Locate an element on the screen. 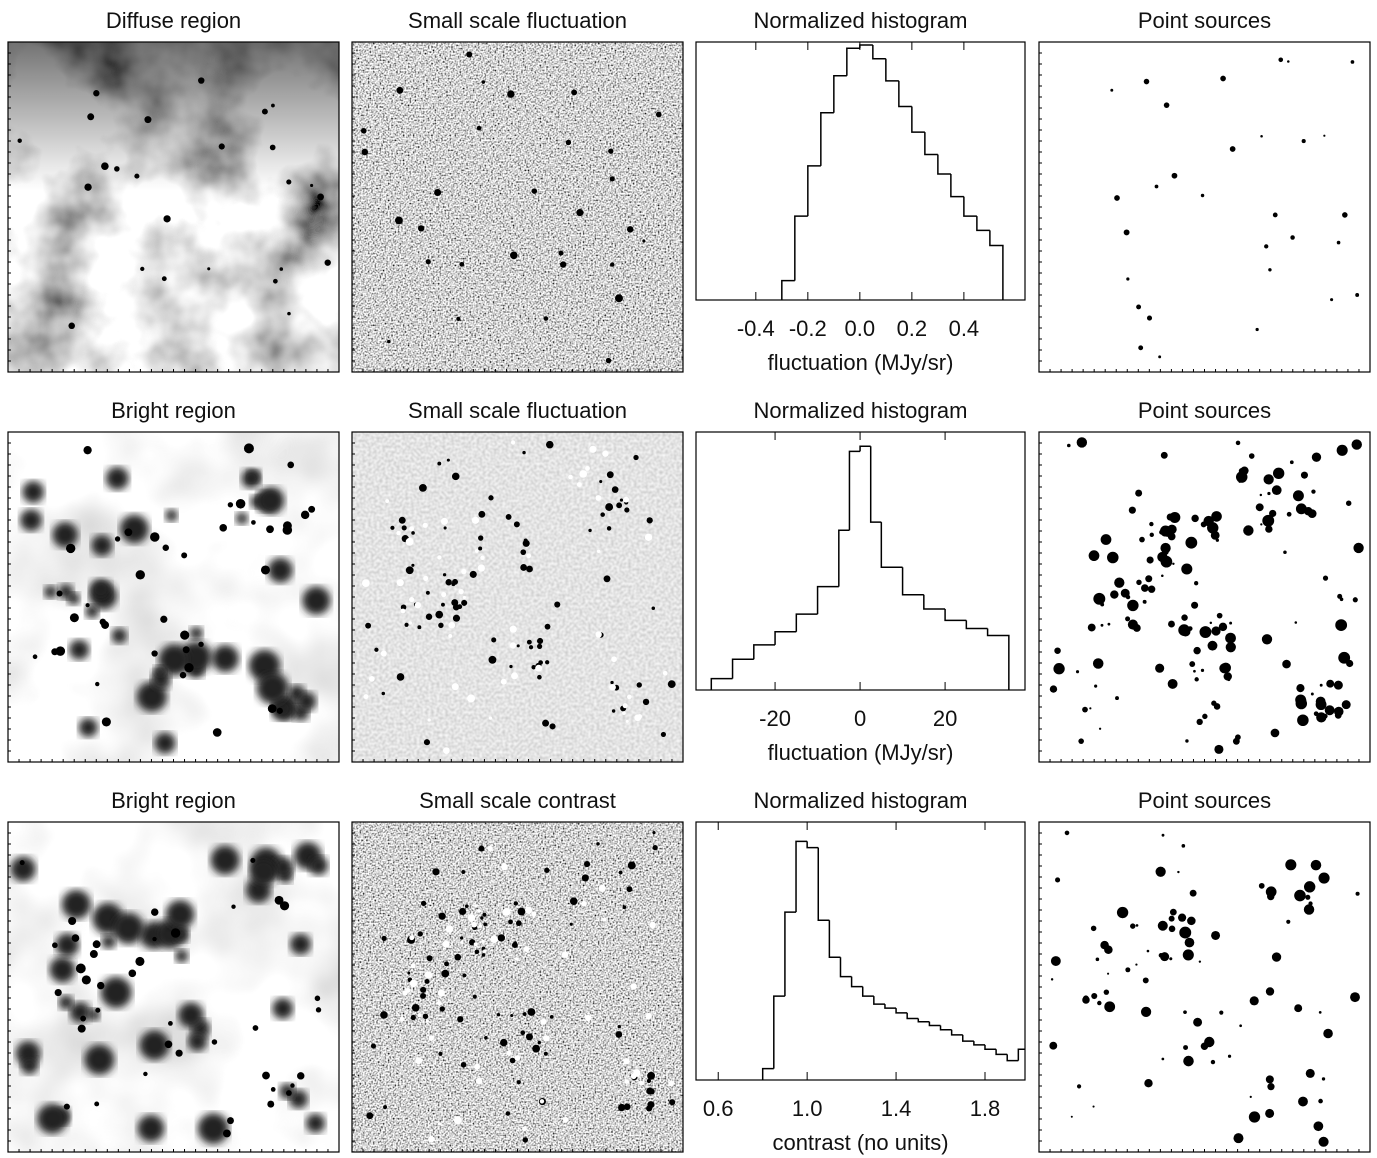  x-tick-label: 0 is located at coordinates (860, 718).